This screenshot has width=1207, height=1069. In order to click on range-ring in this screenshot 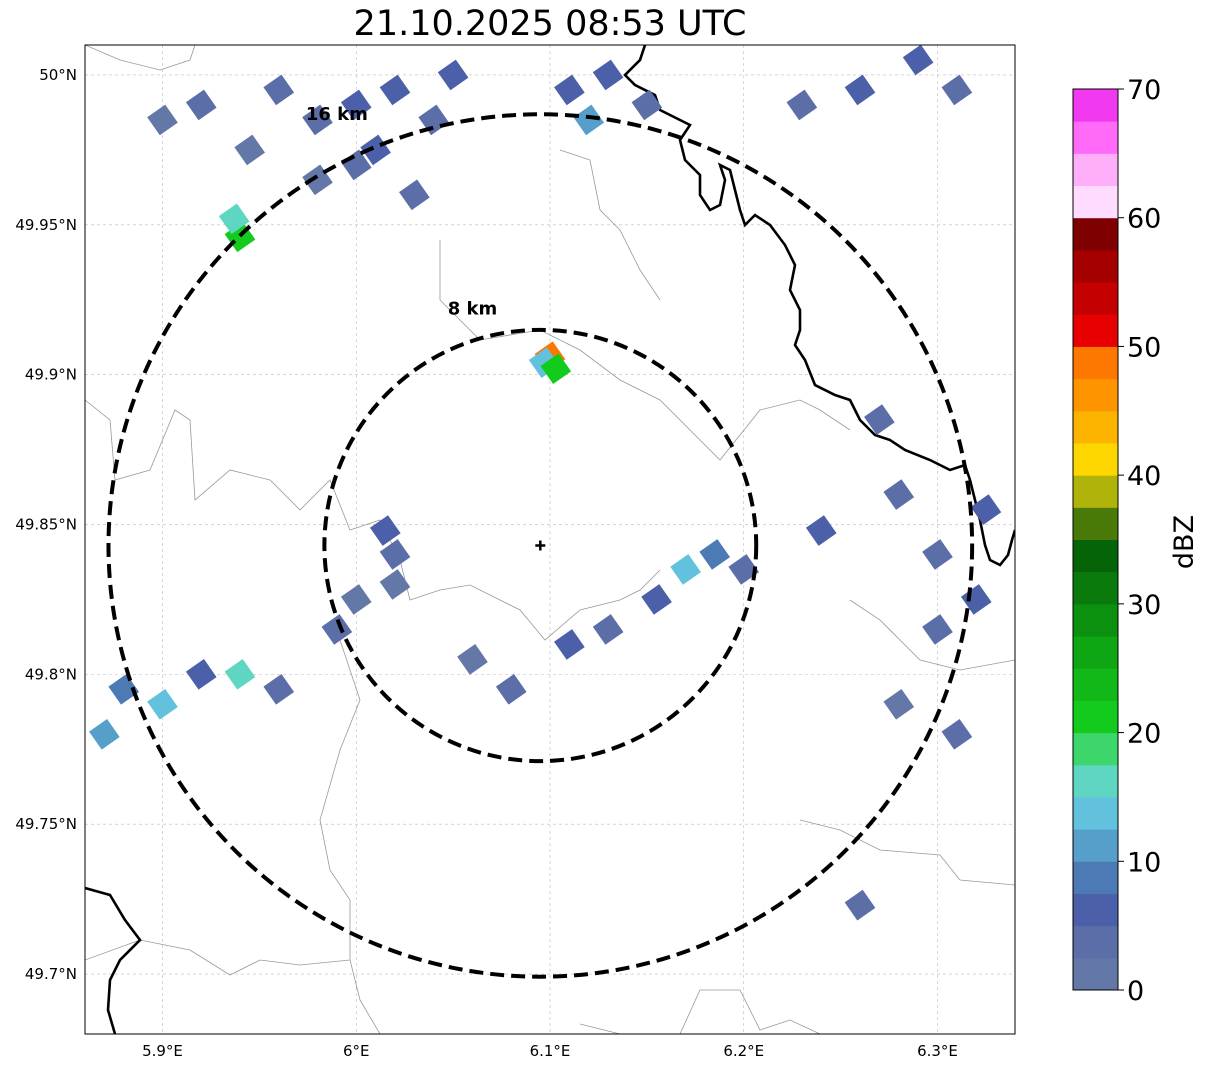, I will do `click(540, 545)`.